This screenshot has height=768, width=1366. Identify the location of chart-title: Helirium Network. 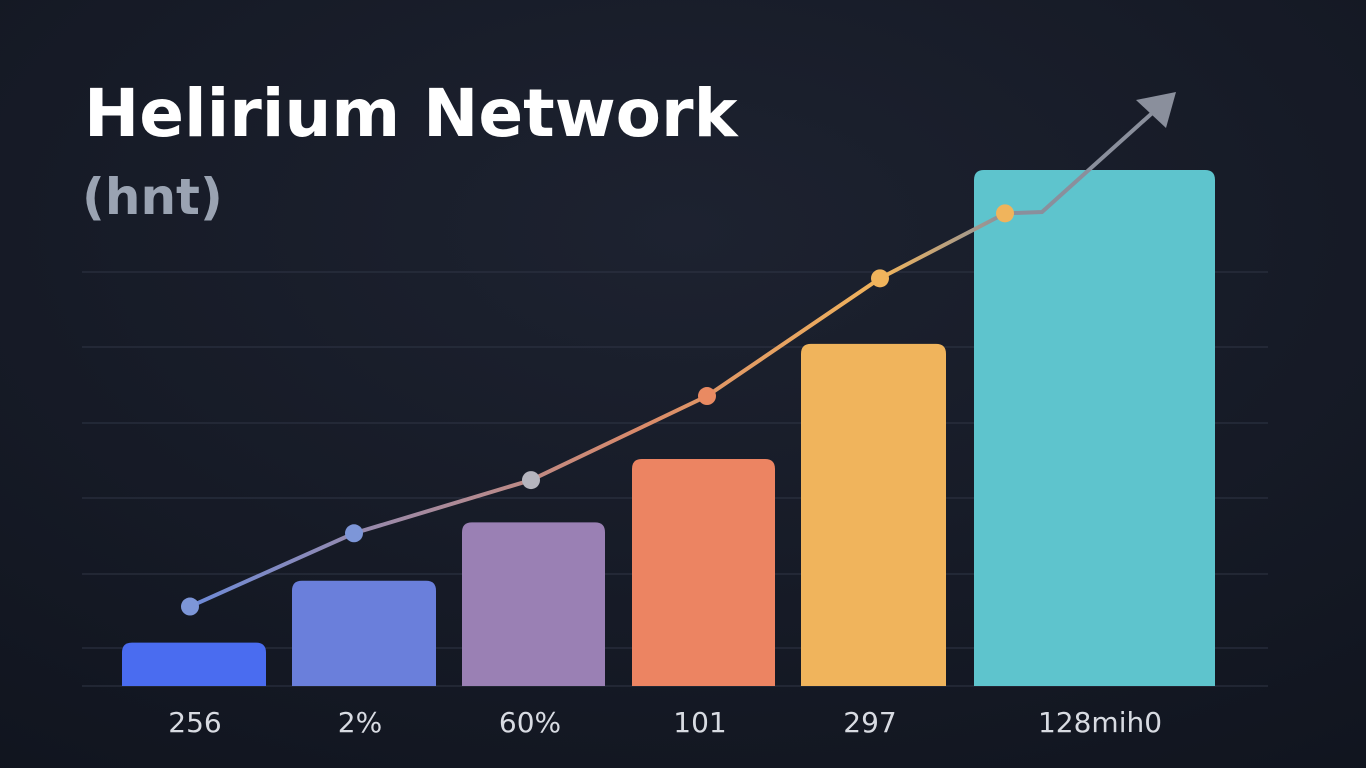
(412, 113).